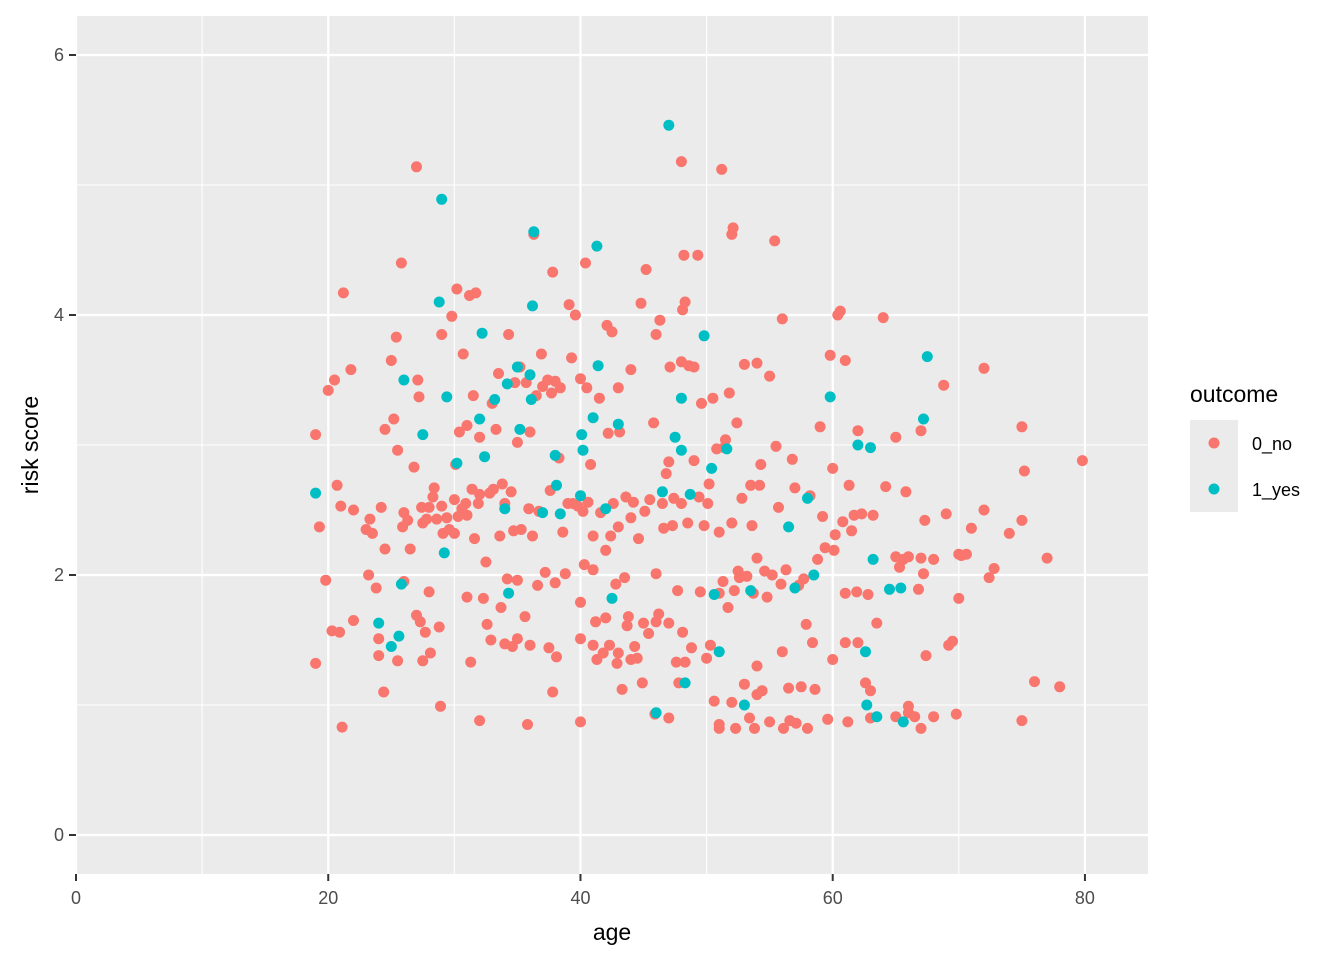 This screenshot has height=960, width=1344. I want to click on y-tick-label: 6, so click(59, 55).